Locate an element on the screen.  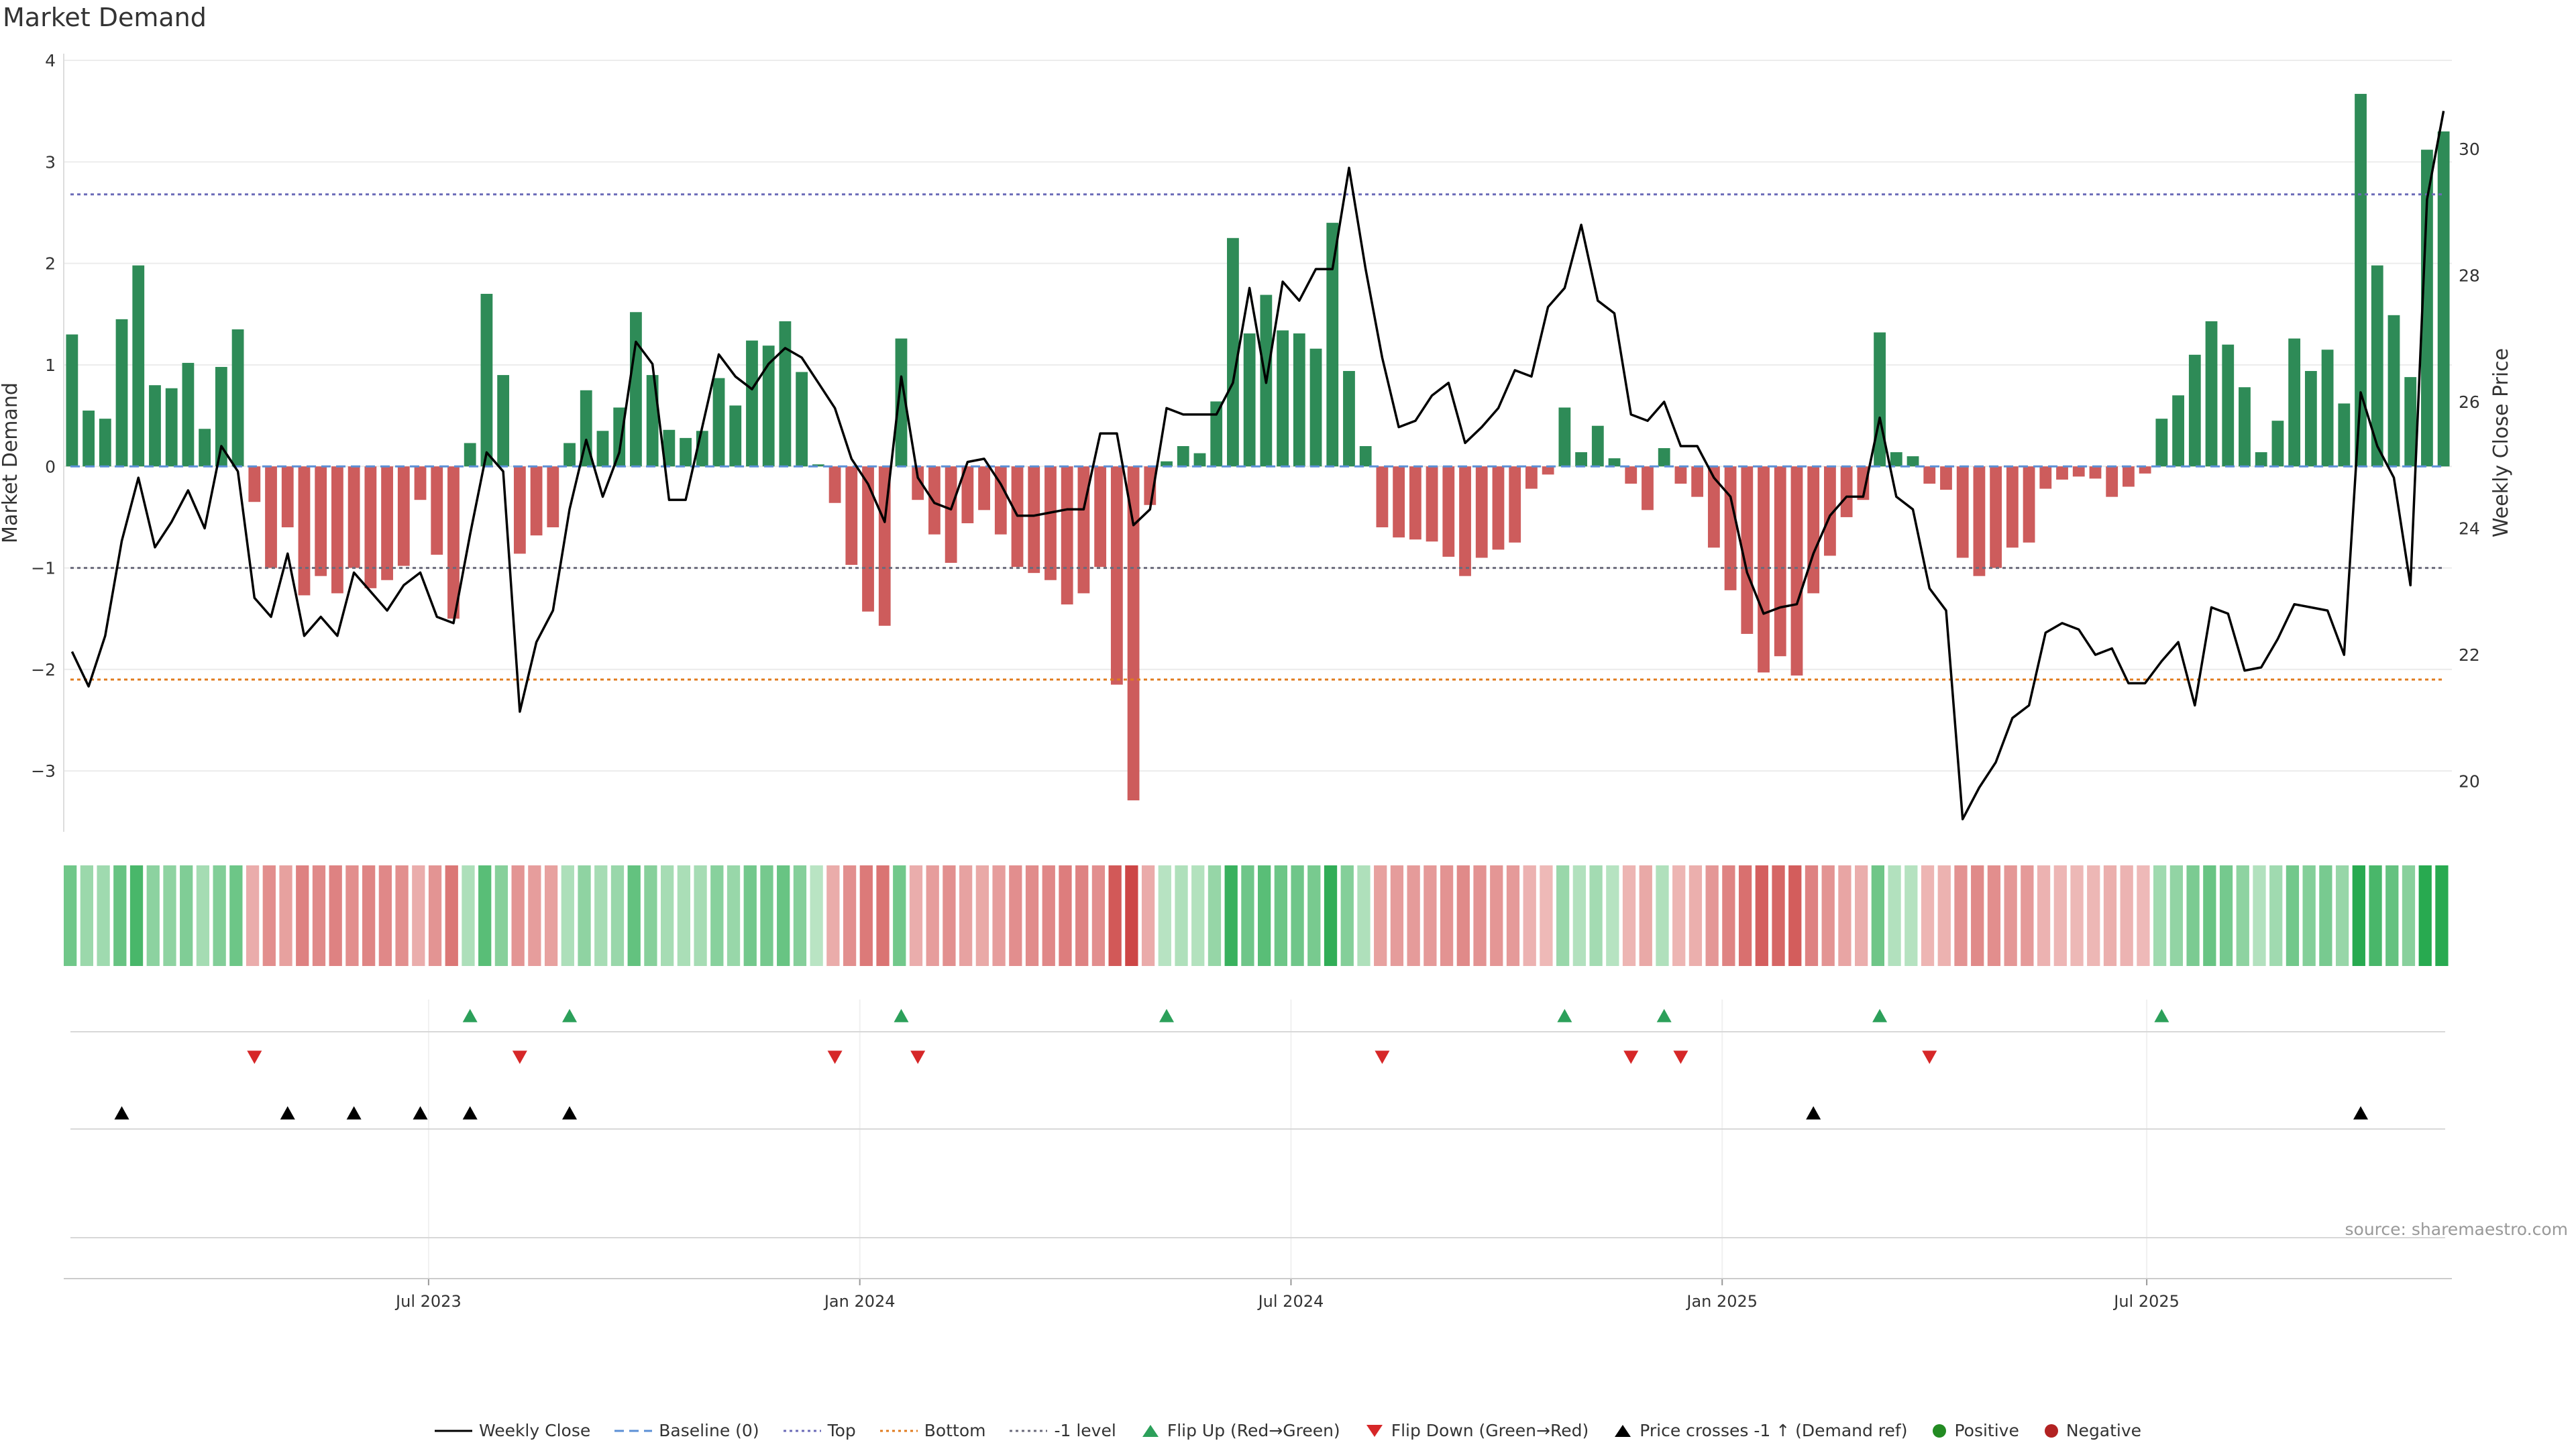
y-tick-label-right: 26 is located at coordinates (2469, 402).